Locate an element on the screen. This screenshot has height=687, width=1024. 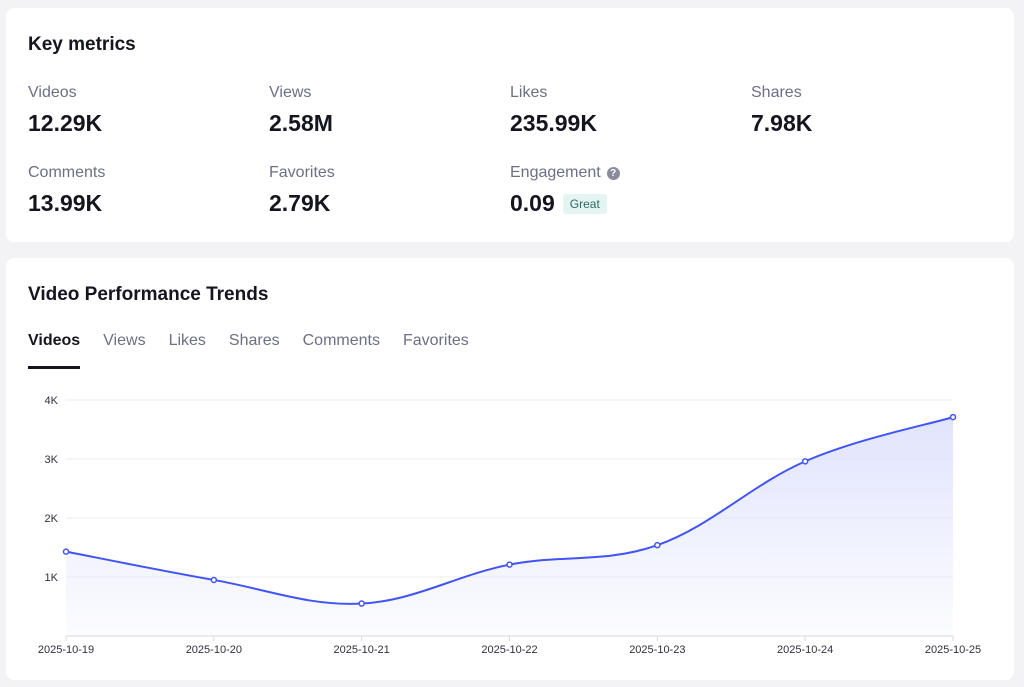
metric-favorites: Favorites 2.79K is located at coordinates (302, 190).